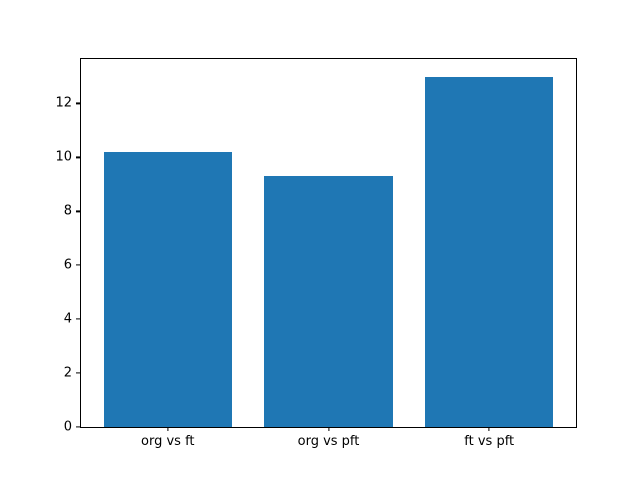 The image size is (640, 480). Describe the element at coordinates (67, 373) in the screenshot. I see `y-tick-label: 2` at that location.